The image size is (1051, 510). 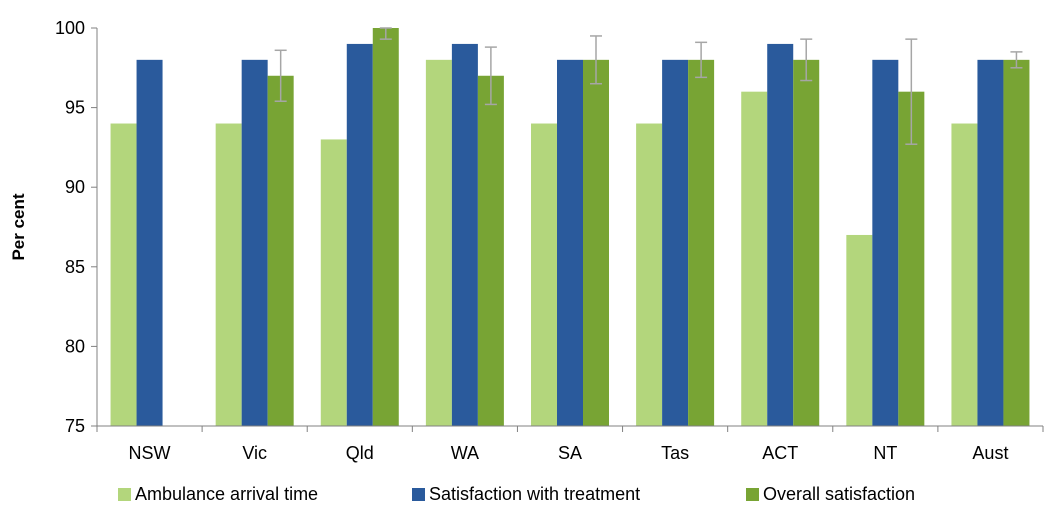 What do you see at coordinates (70, 28) in the screenshot?
I see `y-tick-label: 100` at bounding box center [70, 28].